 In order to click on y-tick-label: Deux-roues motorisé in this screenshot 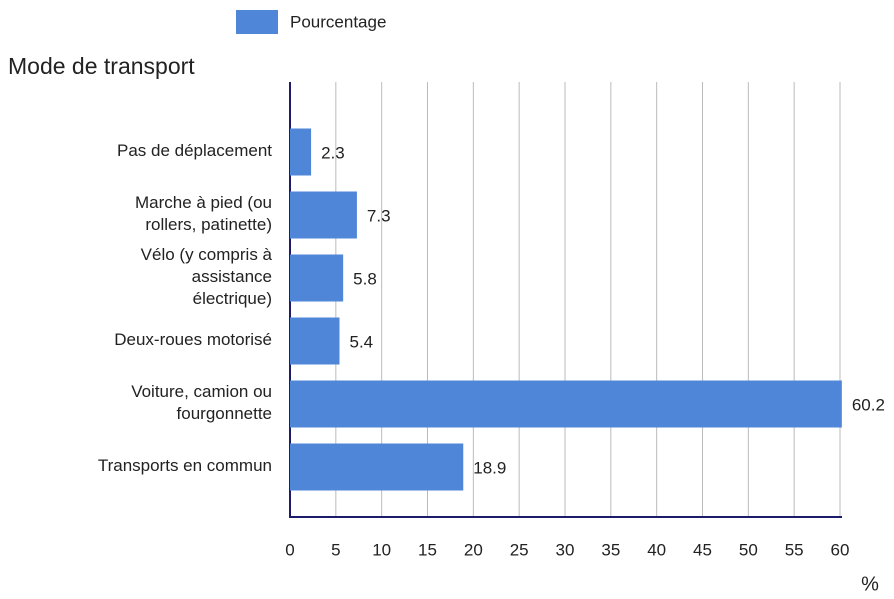, I will do `click(193, 339)`.